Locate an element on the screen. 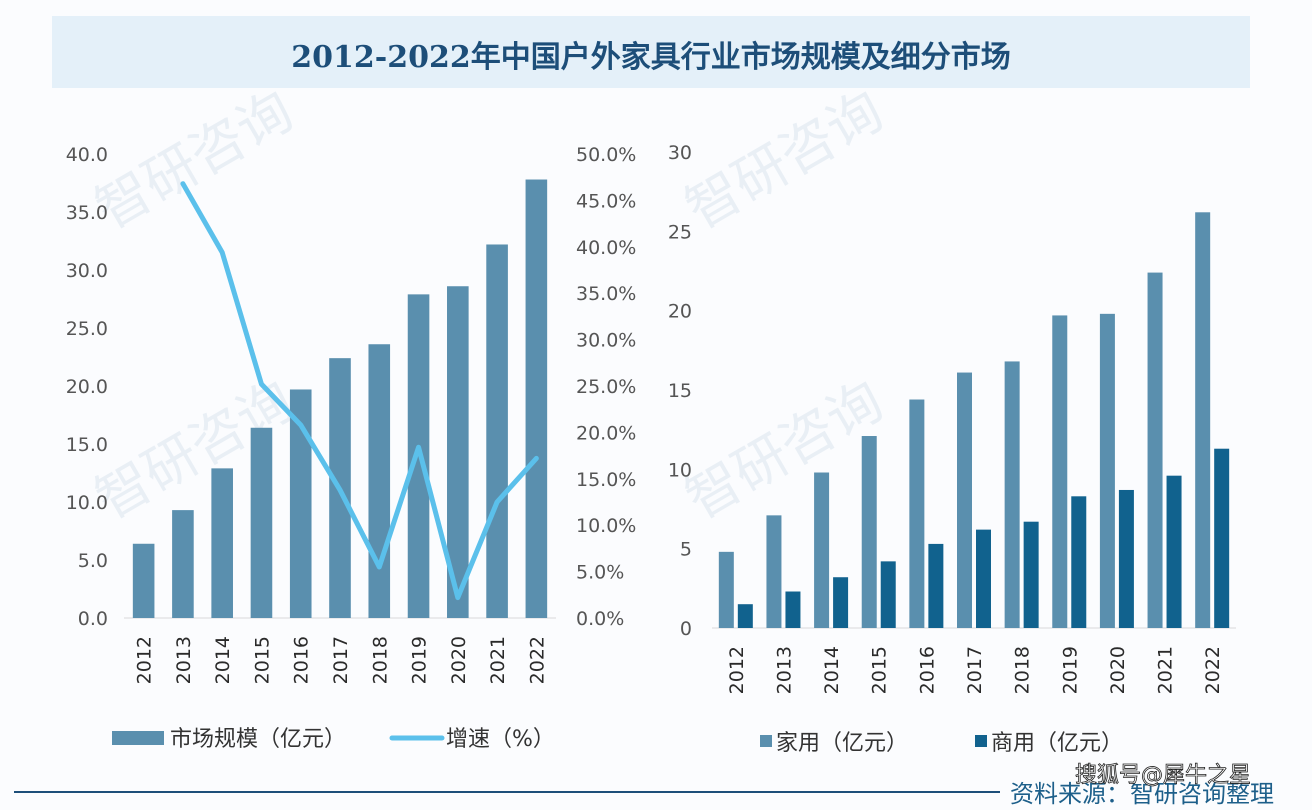  y-right-tick-label: 20.0% is located at coordinates (606, 433).